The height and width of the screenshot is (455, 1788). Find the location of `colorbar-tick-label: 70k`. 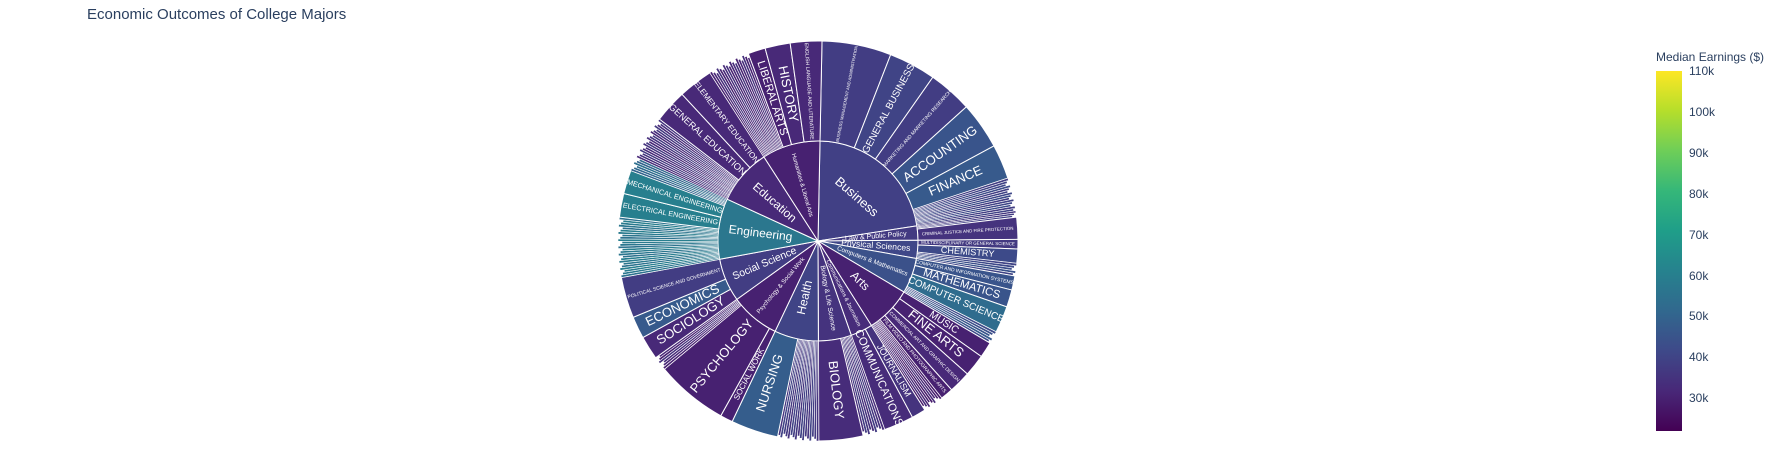

colorbar-tick-label: 70k is located at coordinates (1699, 234).